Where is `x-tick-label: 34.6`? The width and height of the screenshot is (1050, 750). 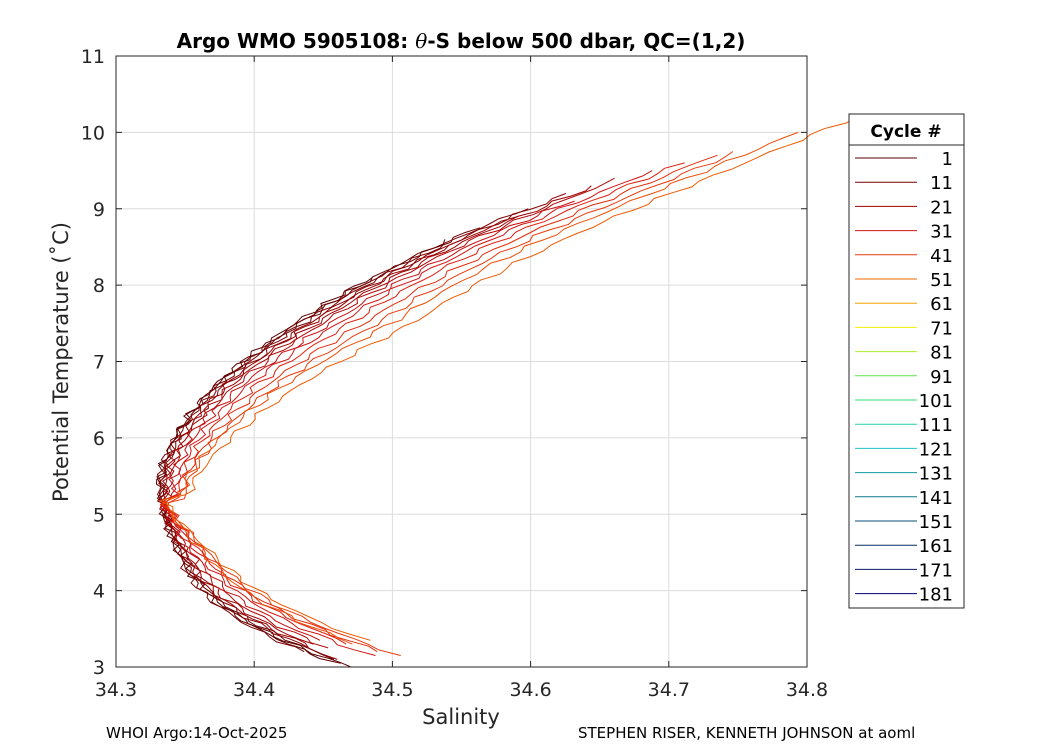
x-tick-label: 34.6 is located at coordinates (530, 690).